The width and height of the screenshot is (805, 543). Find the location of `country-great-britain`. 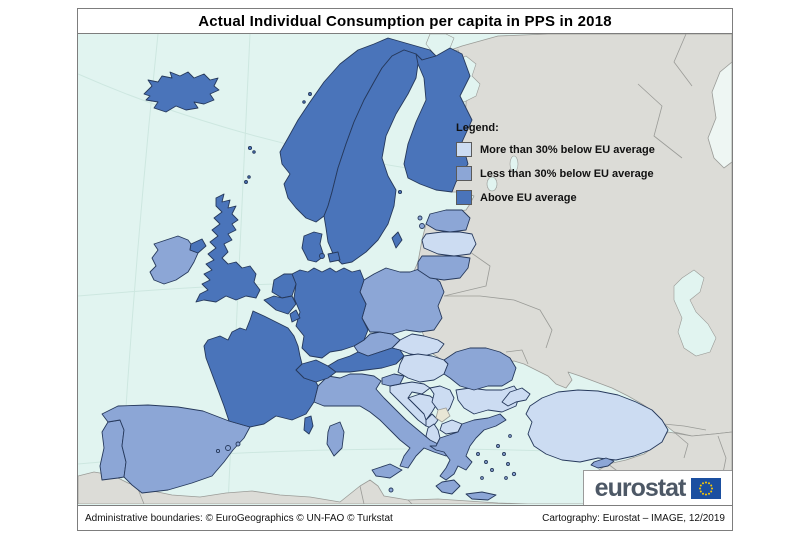

country-great-britain is located at coordinates (228, 248).